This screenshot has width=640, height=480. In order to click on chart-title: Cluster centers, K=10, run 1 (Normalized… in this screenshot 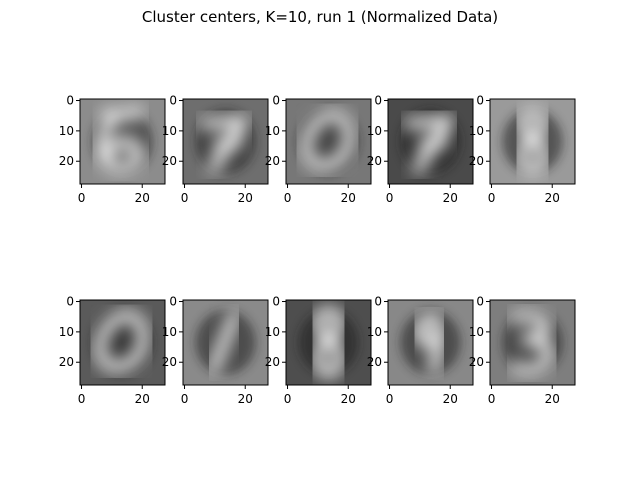, I will do `click(320, 17)`.